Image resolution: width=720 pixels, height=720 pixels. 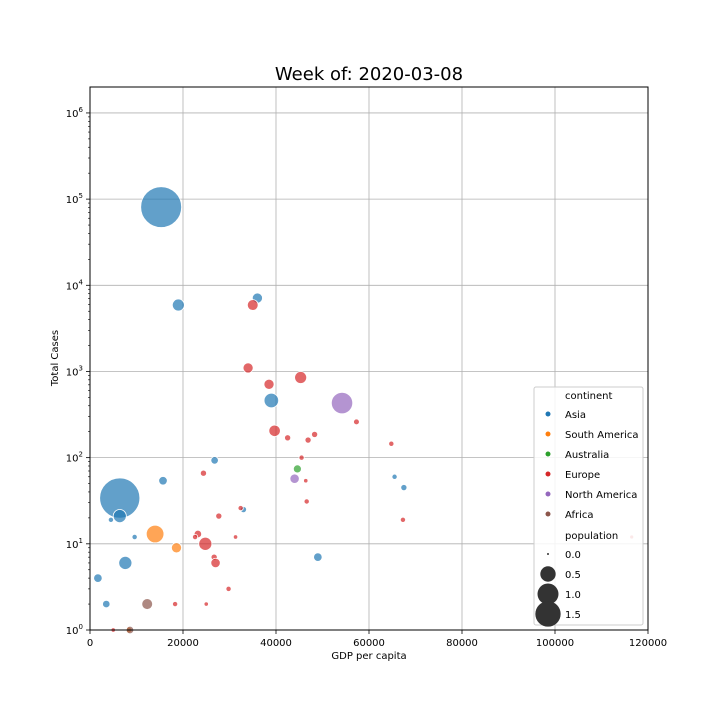 I want to click on y-axis-label: Total Cases, so click(x=55, y=358).